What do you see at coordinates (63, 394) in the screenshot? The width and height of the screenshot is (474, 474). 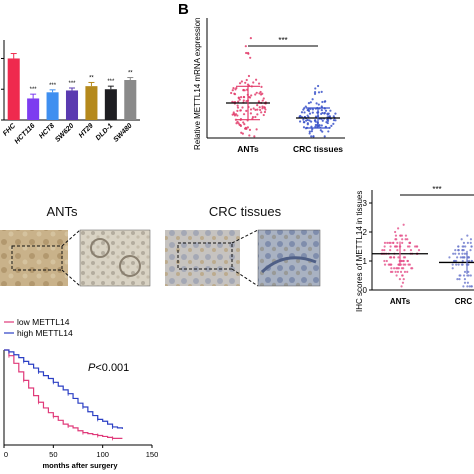 I see `km-series-line` at bounding box center [63, 394].